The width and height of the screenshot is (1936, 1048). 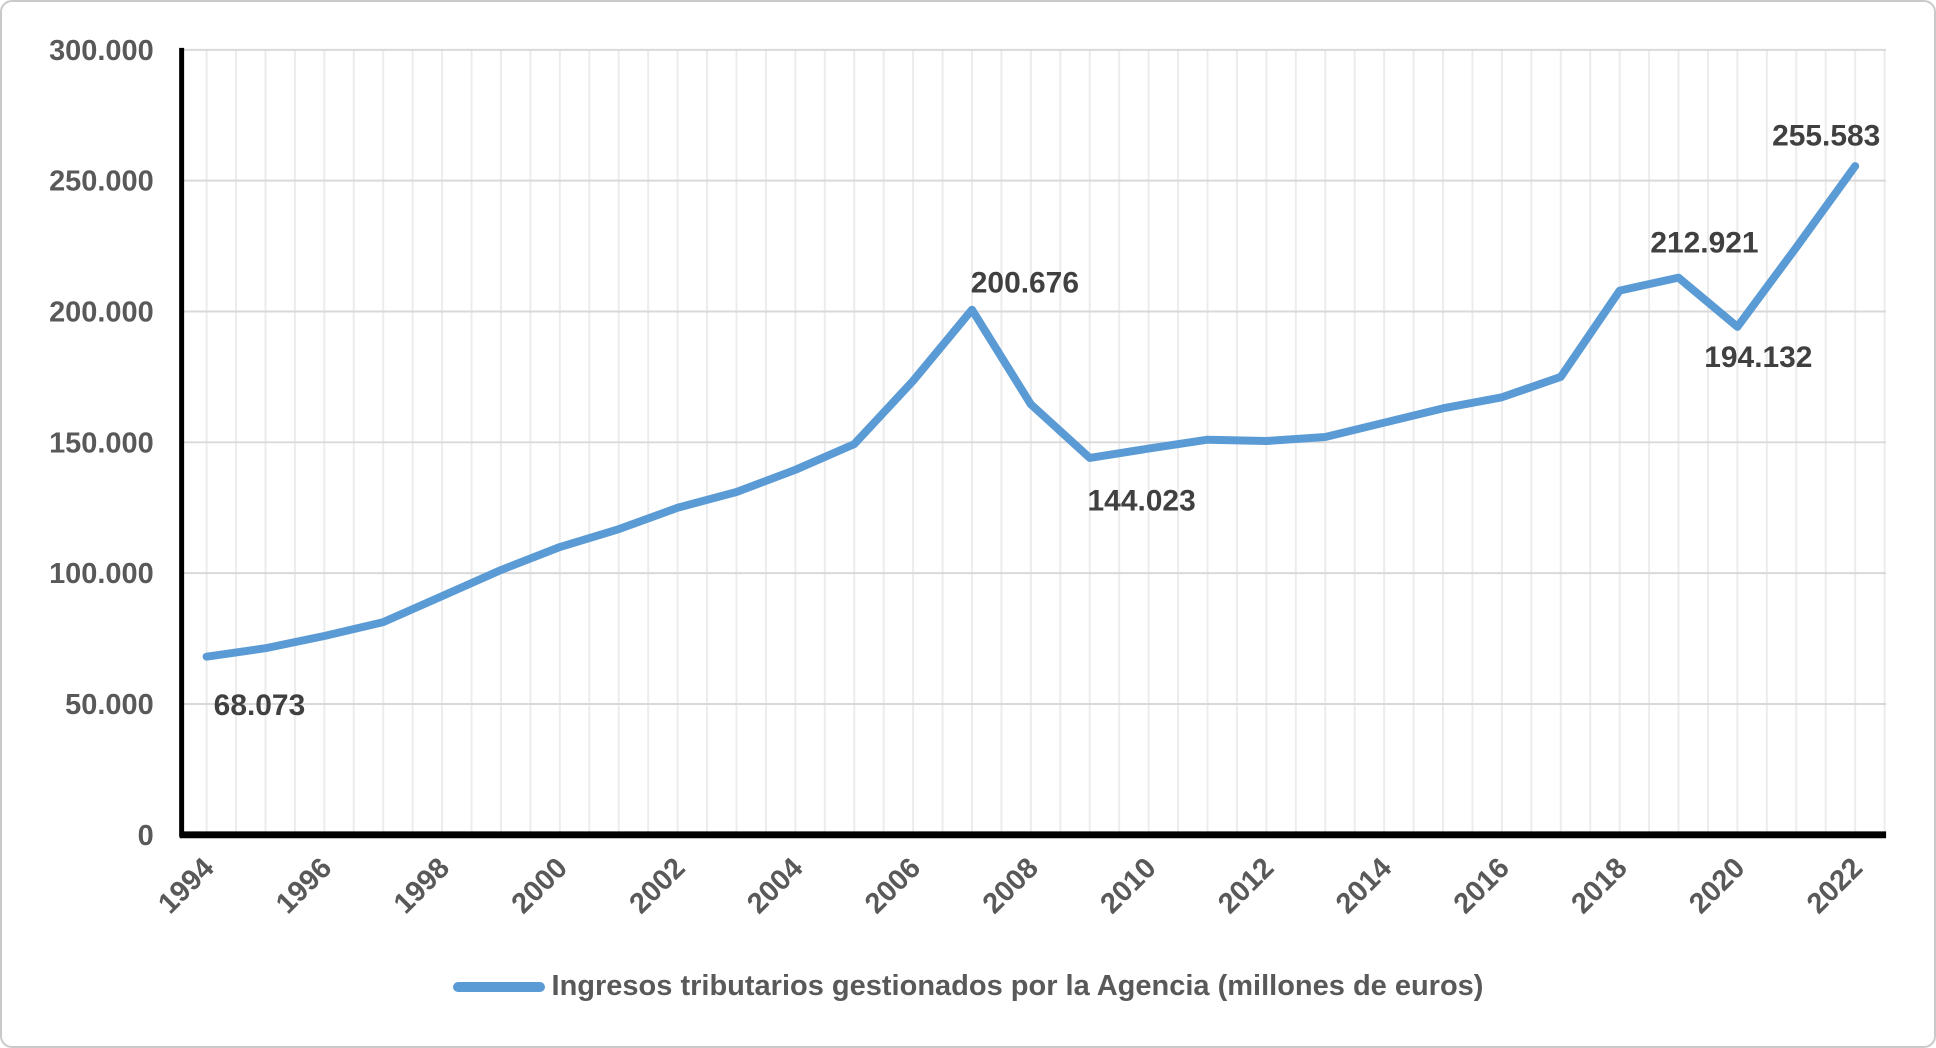 What do you see at coordinates (1758, 357) in the screenshot?
I see `data-label: 194.132` at bounding box center [1758, 357].